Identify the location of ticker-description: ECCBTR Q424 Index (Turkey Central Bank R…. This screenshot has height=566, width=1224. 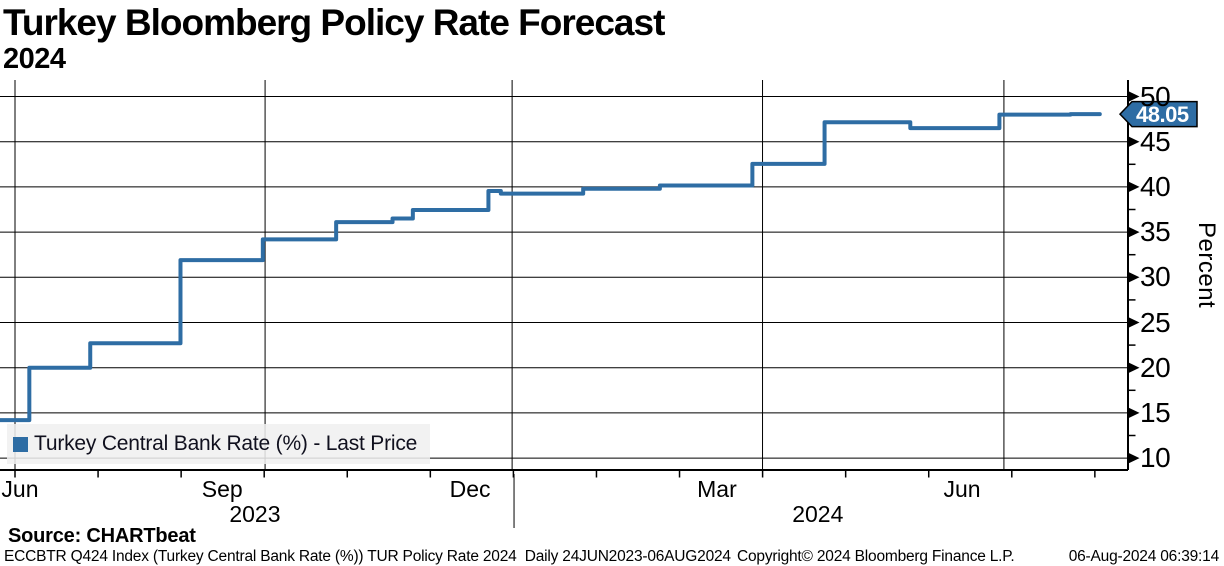
(367, 556).